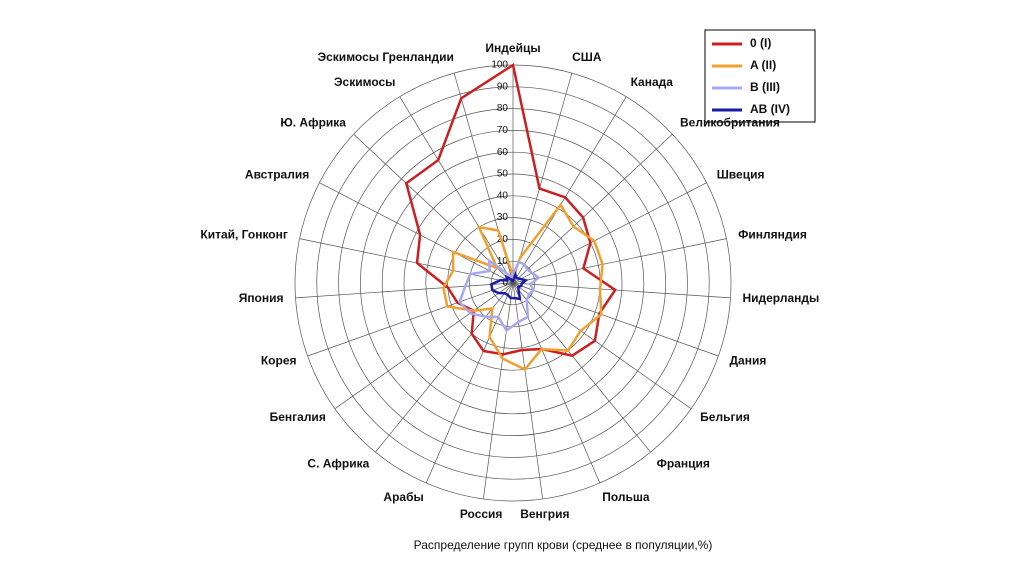  What do you see at coordinates (741, 175) in the screenshot?
I see `category-label: Швеция` at bounding box center [741, 175].